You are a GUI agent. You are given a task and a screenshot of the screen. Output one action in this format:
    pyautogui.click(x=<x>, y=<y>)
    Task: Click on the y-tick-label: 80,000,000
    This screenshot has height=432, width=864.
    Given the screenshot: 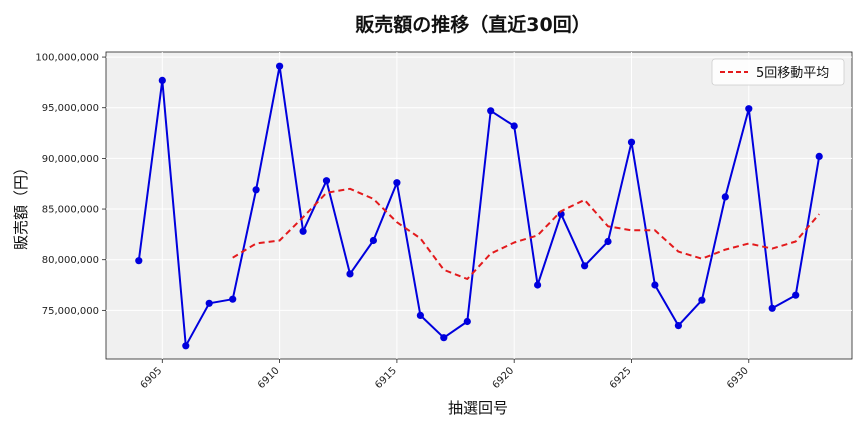 What is the action you would take?
    pyautogui.click(x=70, y=260)
    